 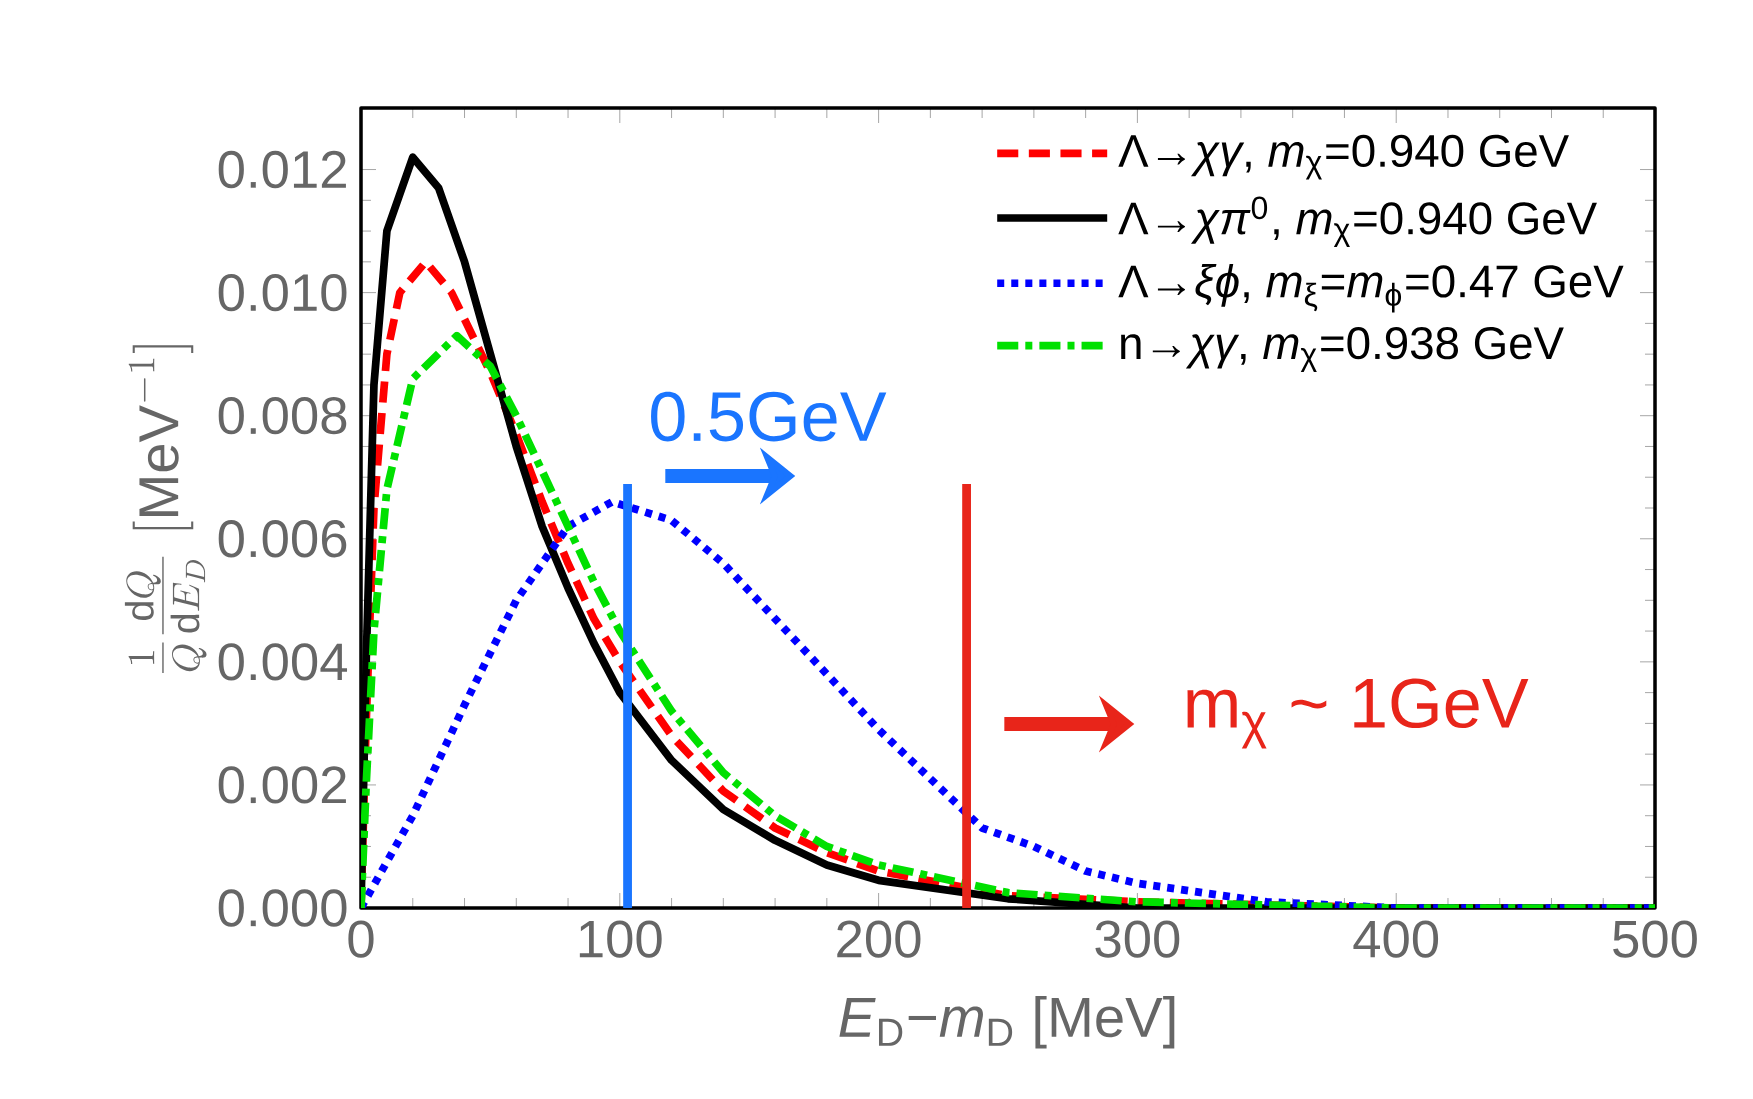 What do you see at coordinates (1358, 713) in the screenshot?
I see `ref-line-label: m$_{χ}$ ~ 1GeV` at bounding box center [1358, 713].